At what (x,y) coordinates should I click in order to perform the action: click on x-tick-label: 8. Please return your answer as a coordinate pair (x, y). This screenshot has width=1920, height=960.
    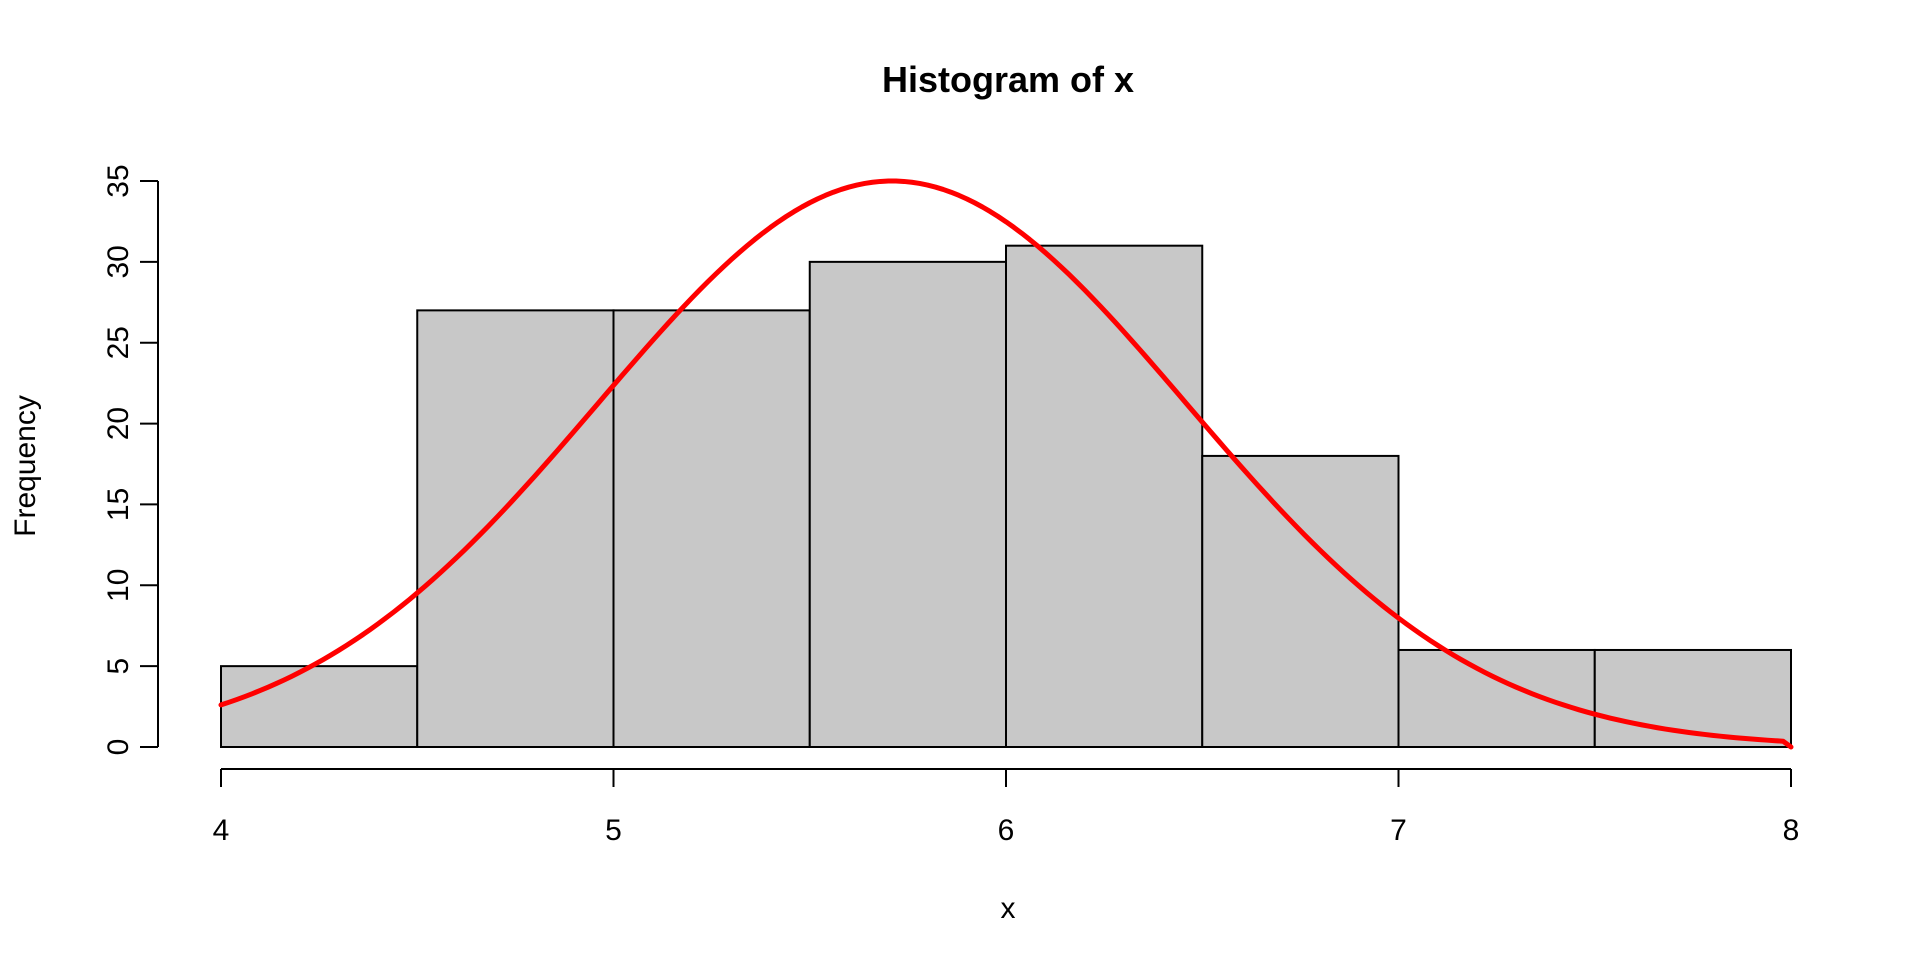
    Looking at the image, I should click on (1791, 830).